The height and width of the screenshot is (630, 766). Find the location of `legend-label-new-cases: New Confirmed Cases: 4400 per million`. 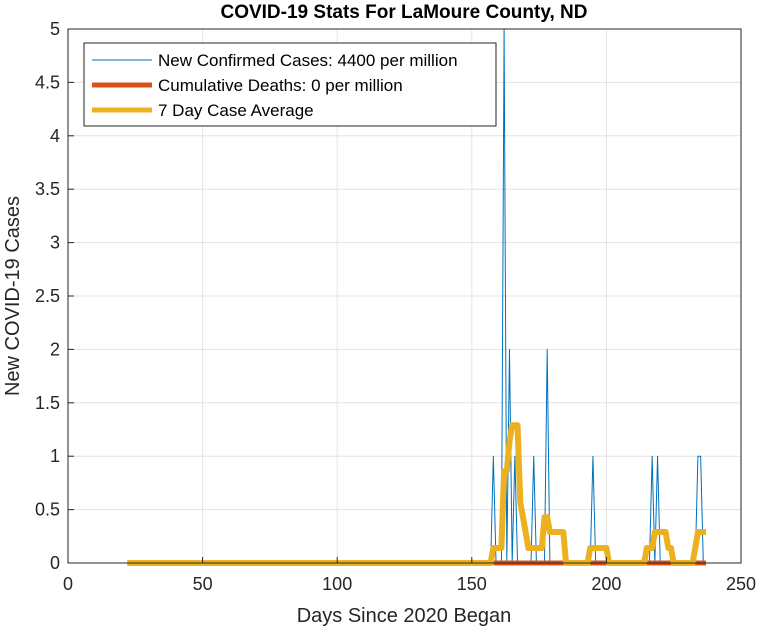

legend-label-new-cases: New Confirmed Cases: 4400 per million is located at coordinates (308, 60).